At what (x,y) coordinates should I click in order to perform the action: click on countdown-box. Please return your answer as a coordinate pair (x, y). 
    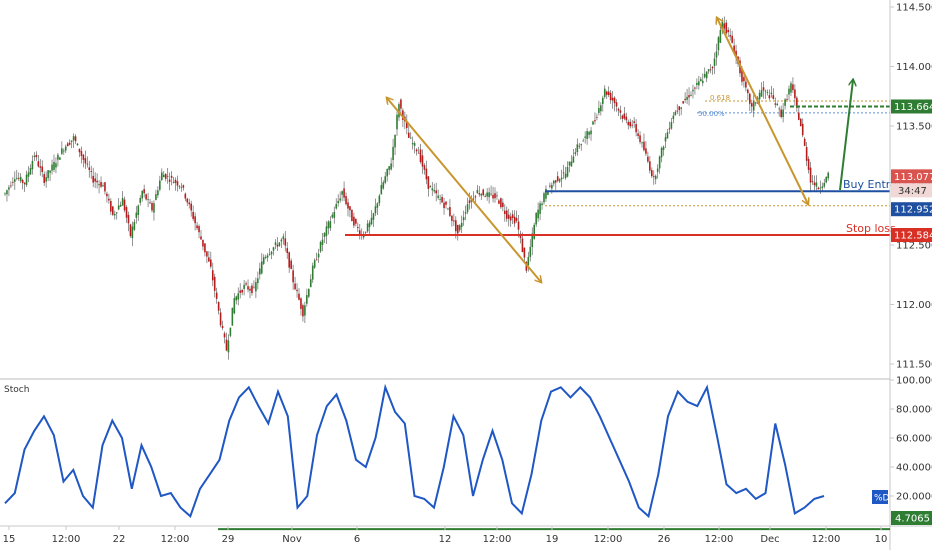
    Looking at the image, I should click on (911, 190).